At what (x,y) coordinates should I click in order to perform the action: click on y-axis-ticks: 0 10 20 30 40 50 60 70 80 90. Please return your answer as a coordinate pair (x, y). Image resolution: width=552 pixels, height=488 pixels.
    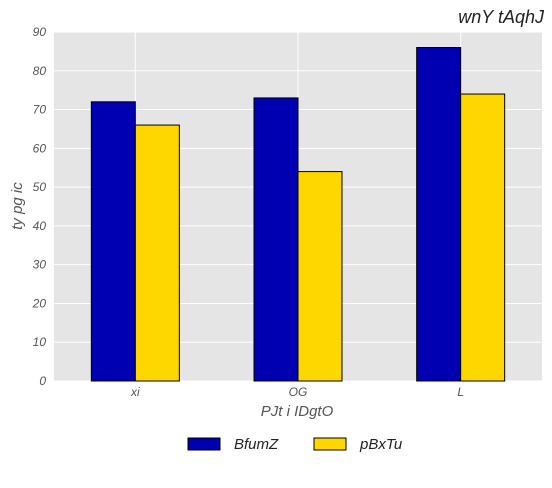
    Looking at the image, I should click on (39, 206).